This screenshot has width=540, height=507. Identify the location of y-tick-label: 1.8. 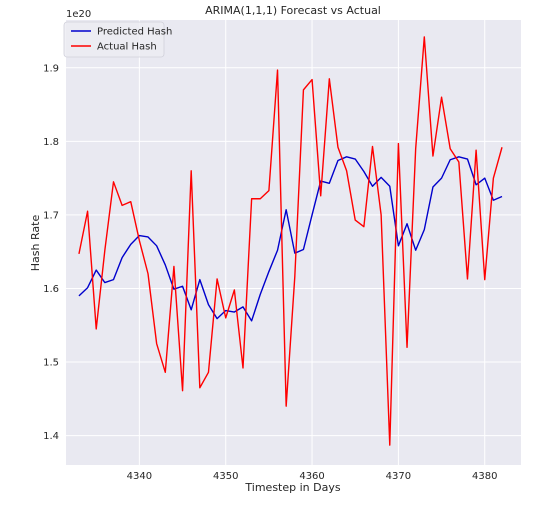
(51, 142).